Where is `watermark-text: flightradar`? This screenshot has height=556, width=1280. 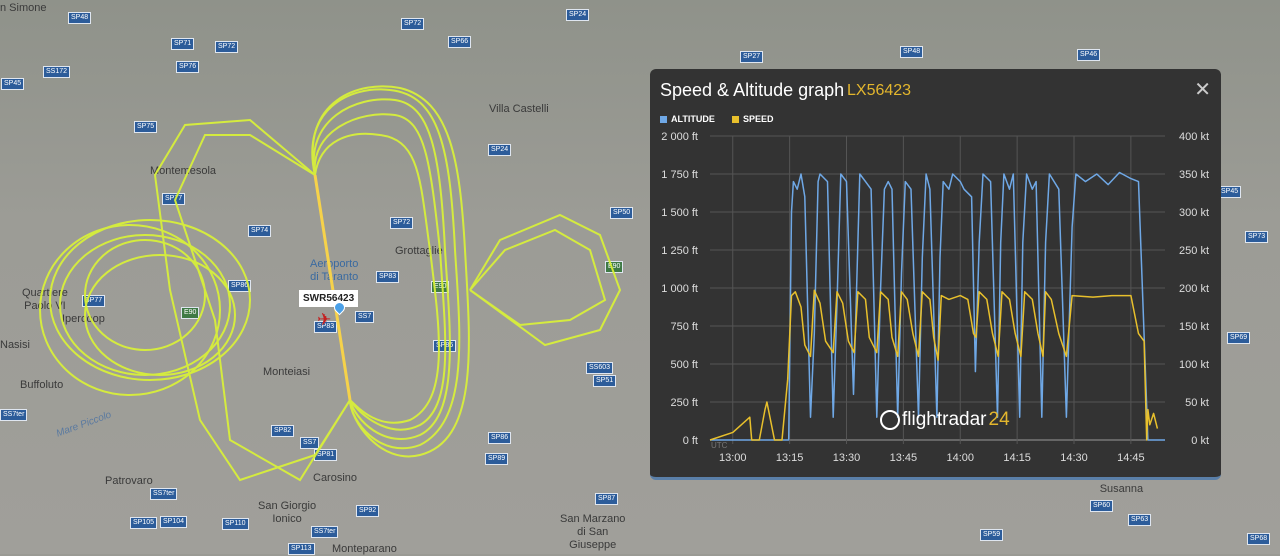
watermark-text: flightradar is located at coordinates (944, 419).